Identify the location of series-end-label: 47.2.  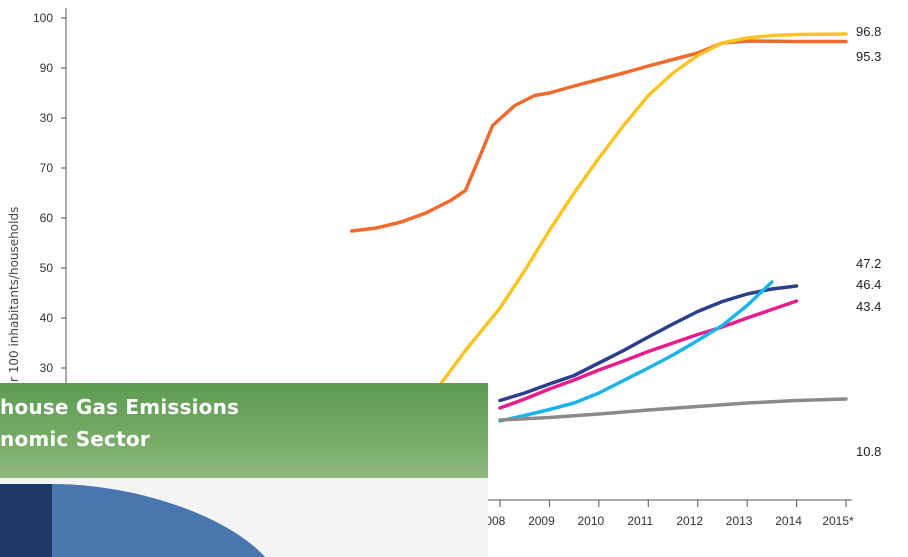
(868, 263).